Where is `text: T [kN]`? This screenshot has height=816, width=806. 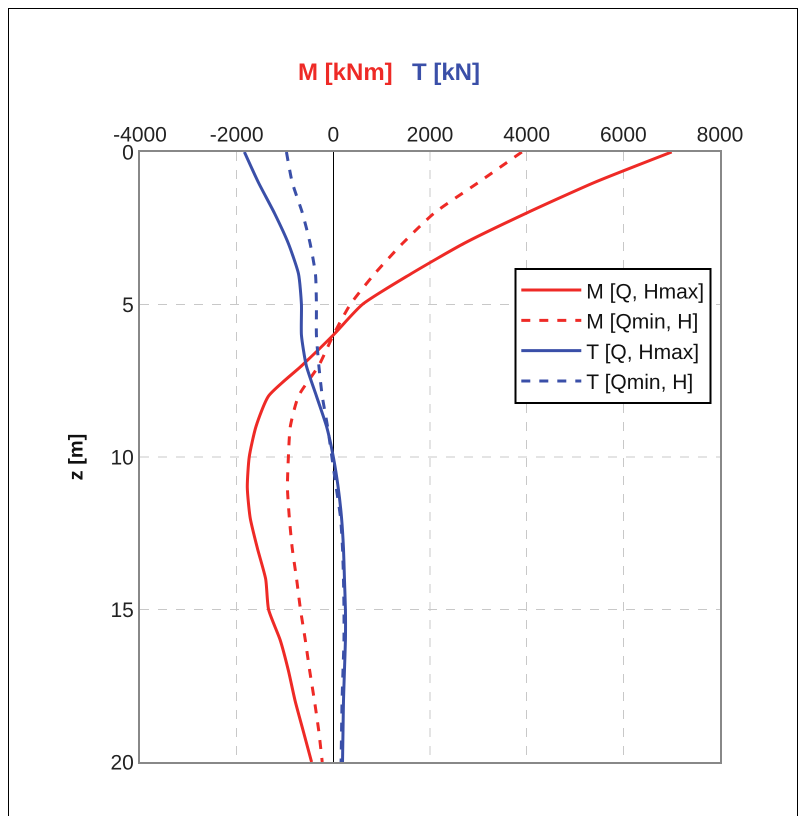 text: T [kN] is located at coordinates (446, 72).